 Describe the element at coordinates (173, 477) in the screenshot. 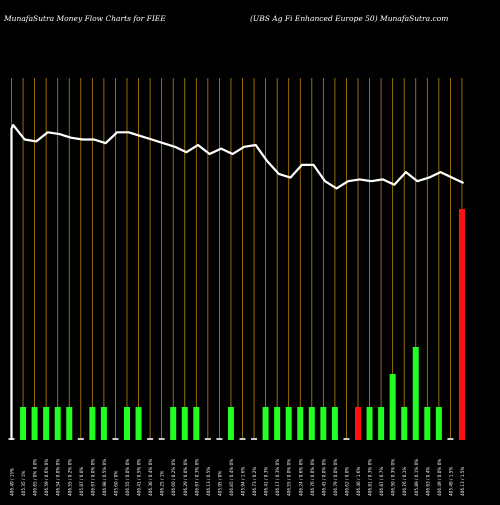

I see `x-tick-label: 406.60 / 0.2% 0%` at that location.